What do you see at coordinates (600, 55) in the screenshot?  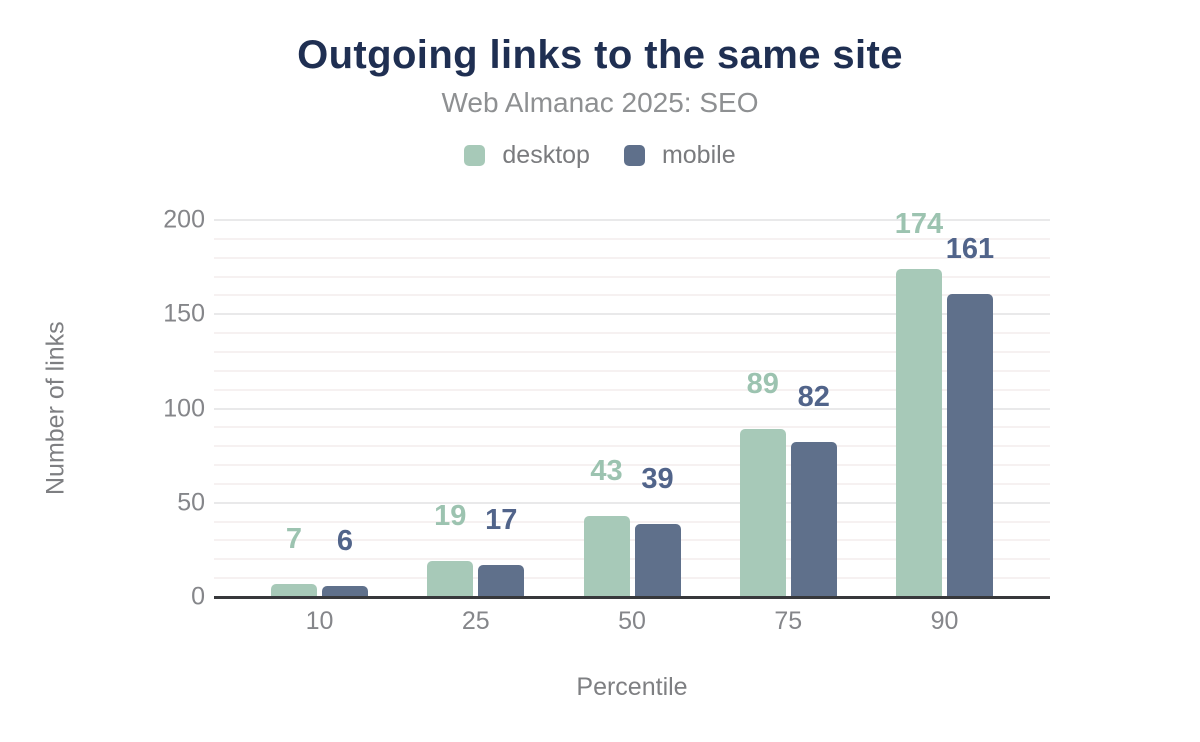 I see `chart-title: Outgoing links to the same site` at bounding box center [600, 55].